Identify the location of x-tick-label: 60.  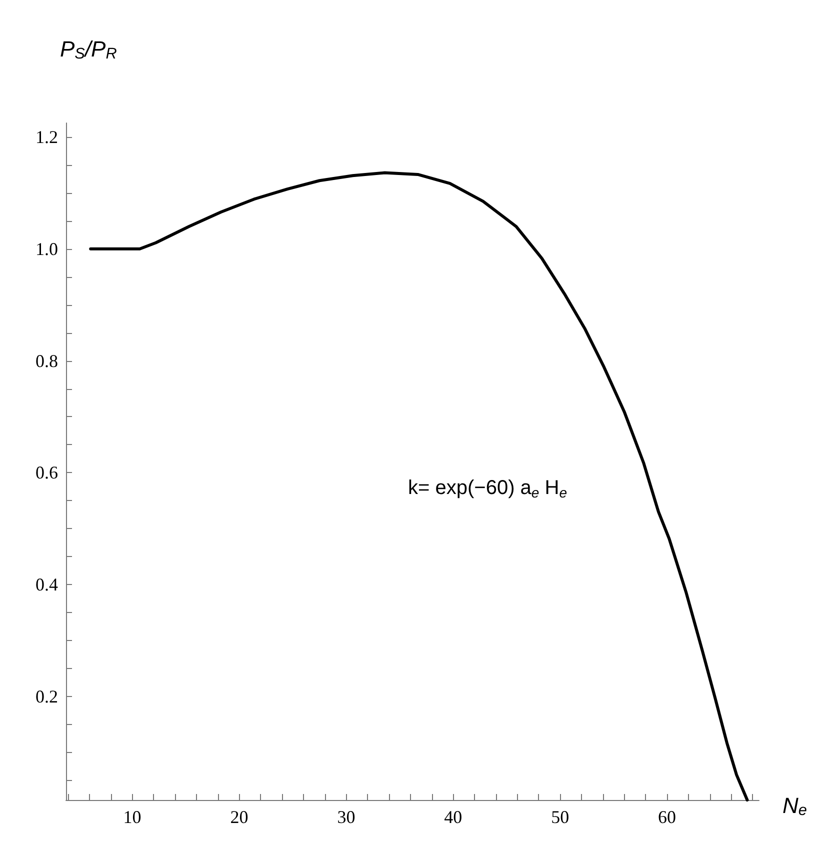
(667, 817).